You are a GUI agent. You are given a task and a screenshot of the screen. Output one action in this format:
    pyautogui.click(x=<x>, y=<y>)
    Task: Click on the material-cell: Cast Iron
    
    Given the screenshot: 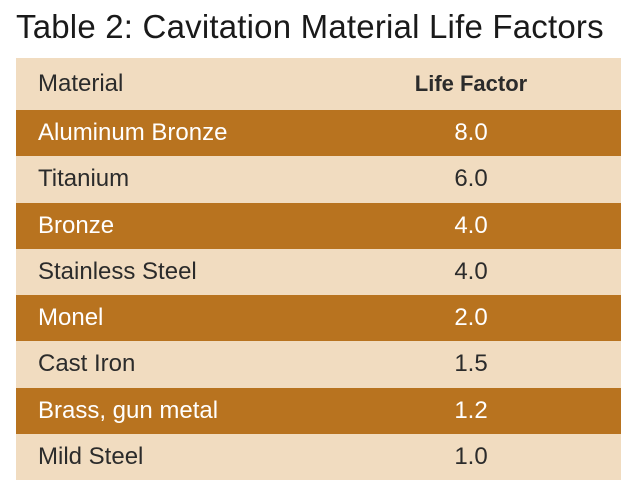 What is the action you would take?
    pyautogui.click(x=87, y=364)
    